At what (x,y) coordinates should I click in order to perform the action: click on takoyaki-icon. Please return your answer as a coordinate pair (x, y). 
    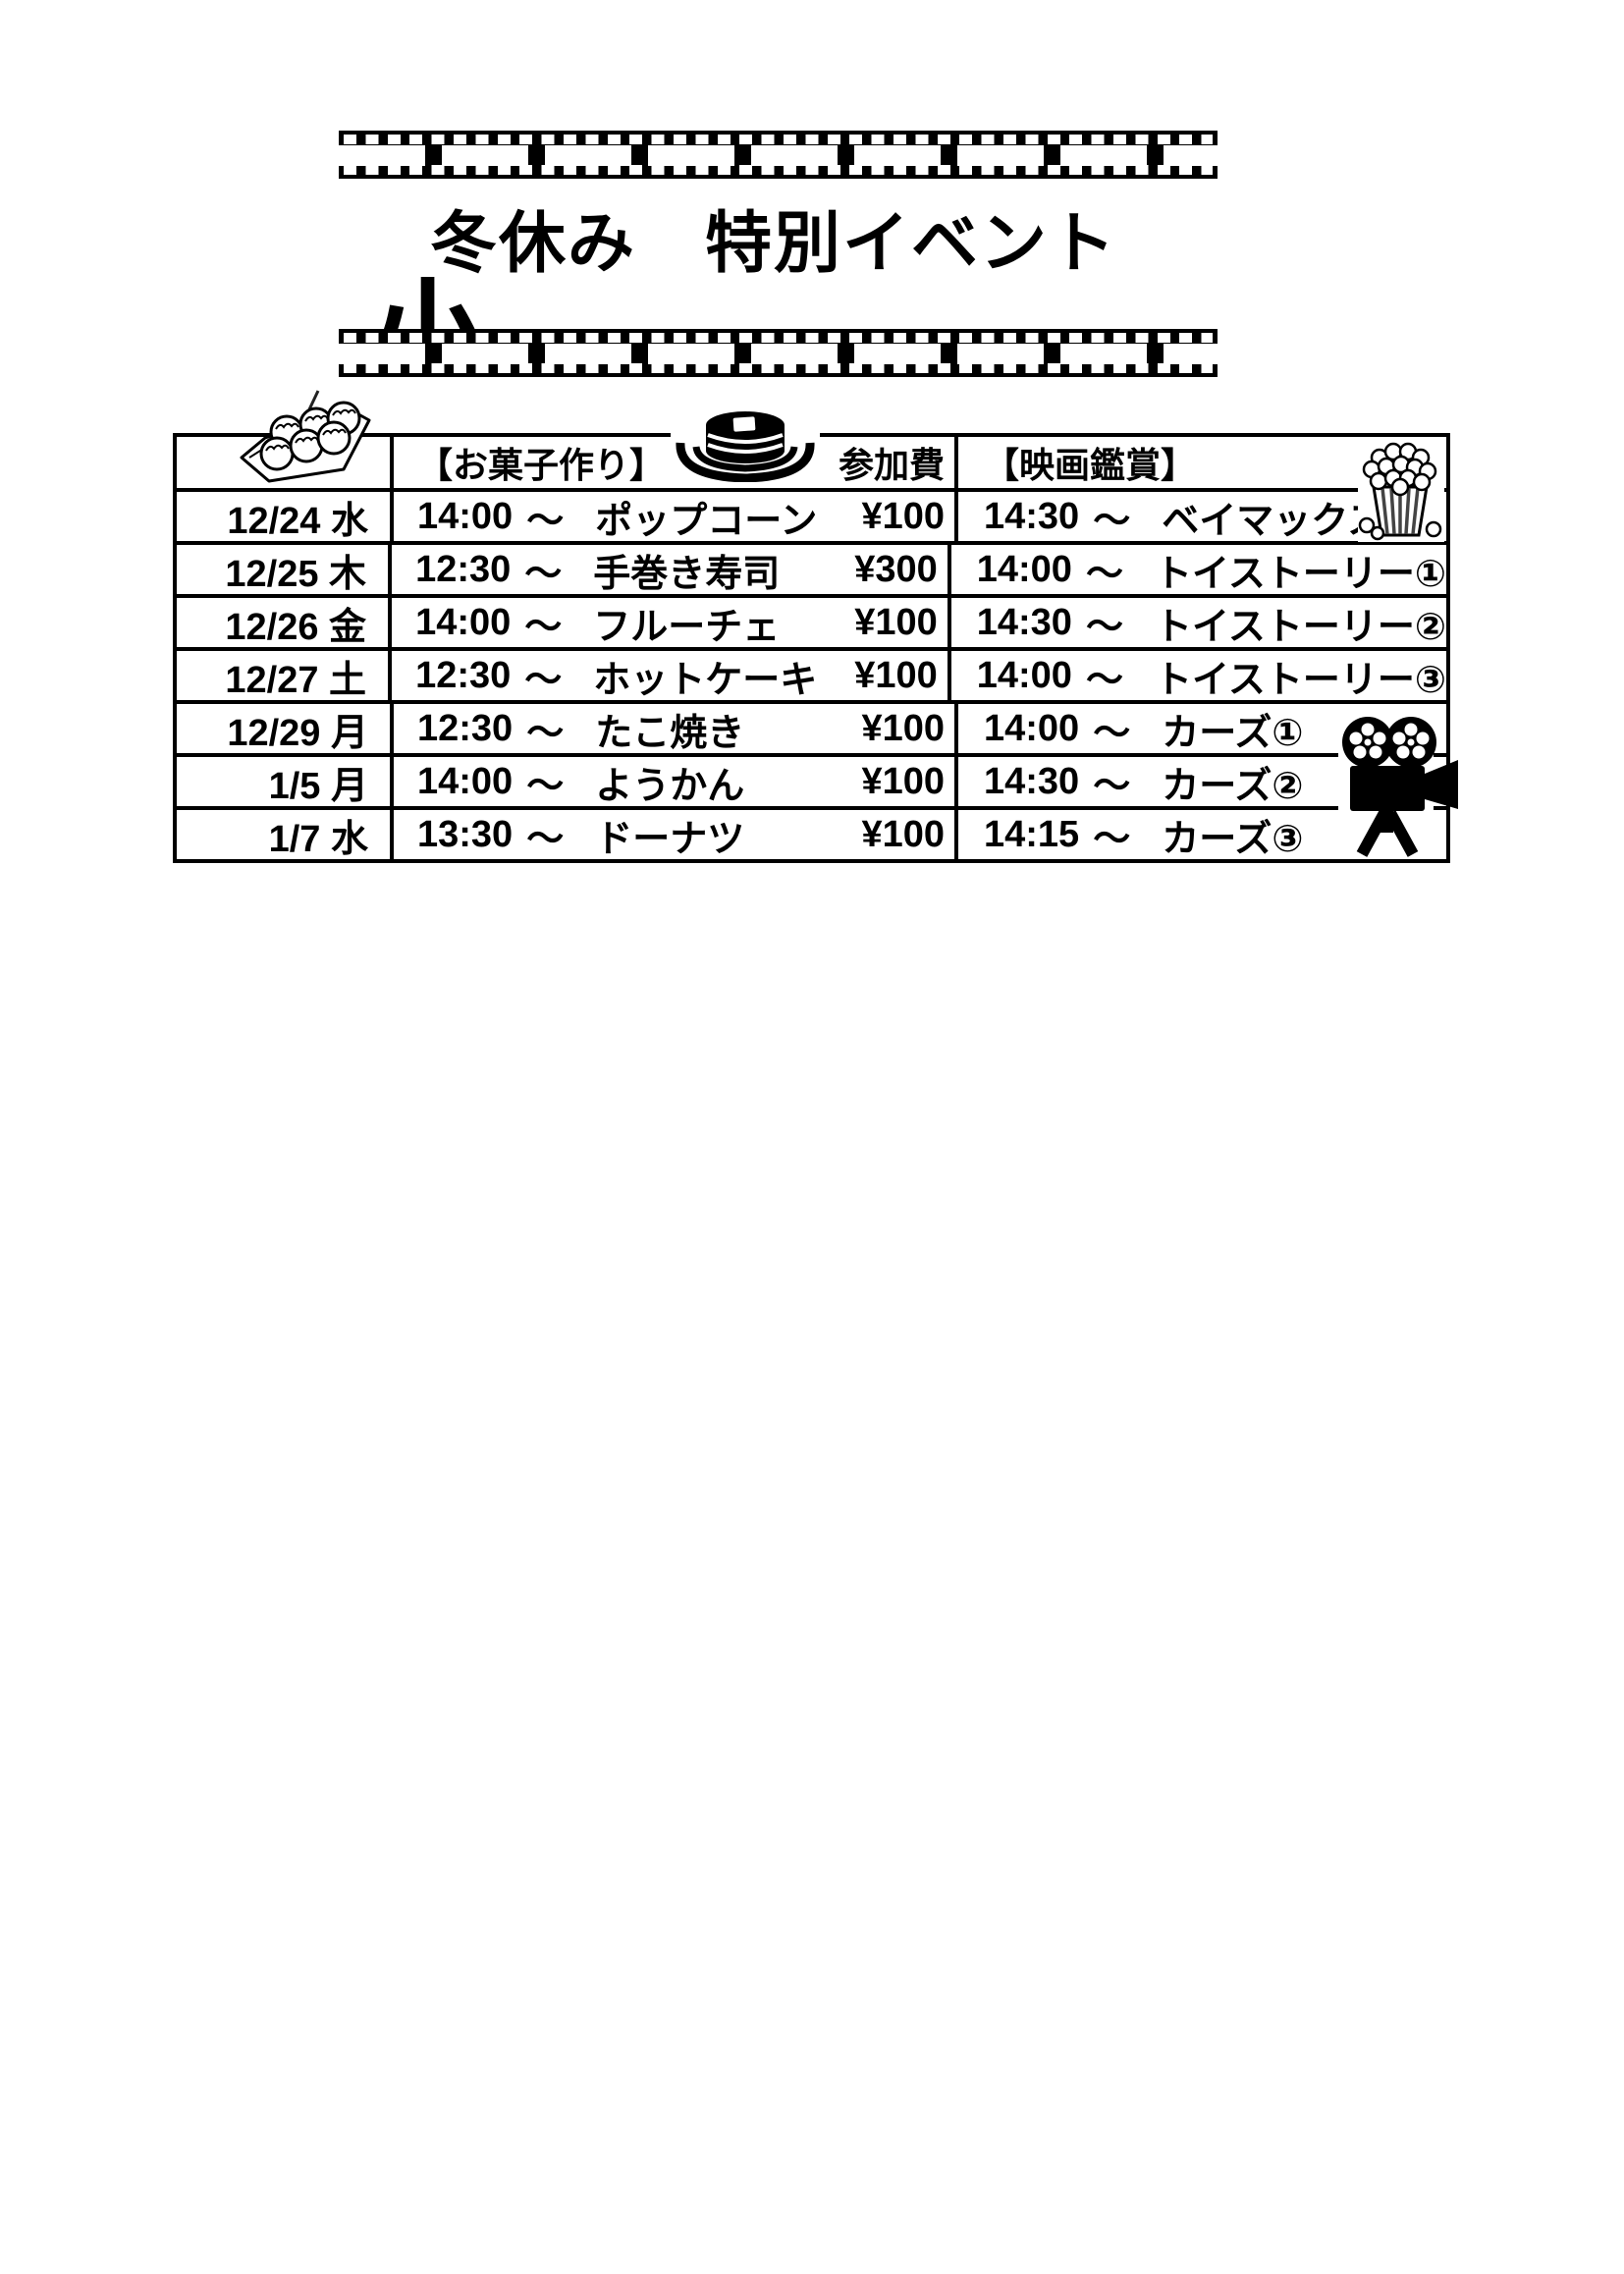
    Looking at the image, I should click on (305, 436).